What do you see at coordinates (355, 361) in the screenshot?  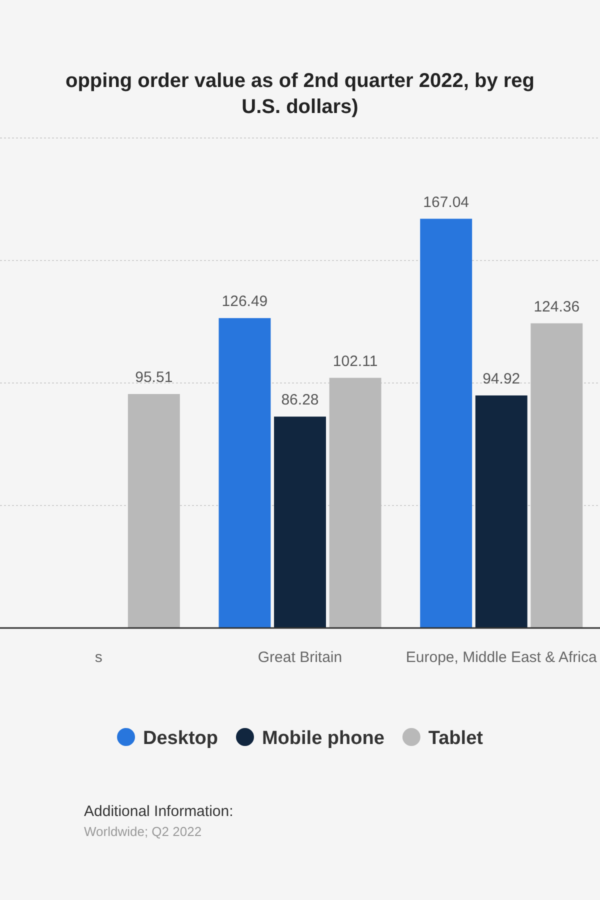 I see `data-label: 102.11` at bounding box center [355, 361].